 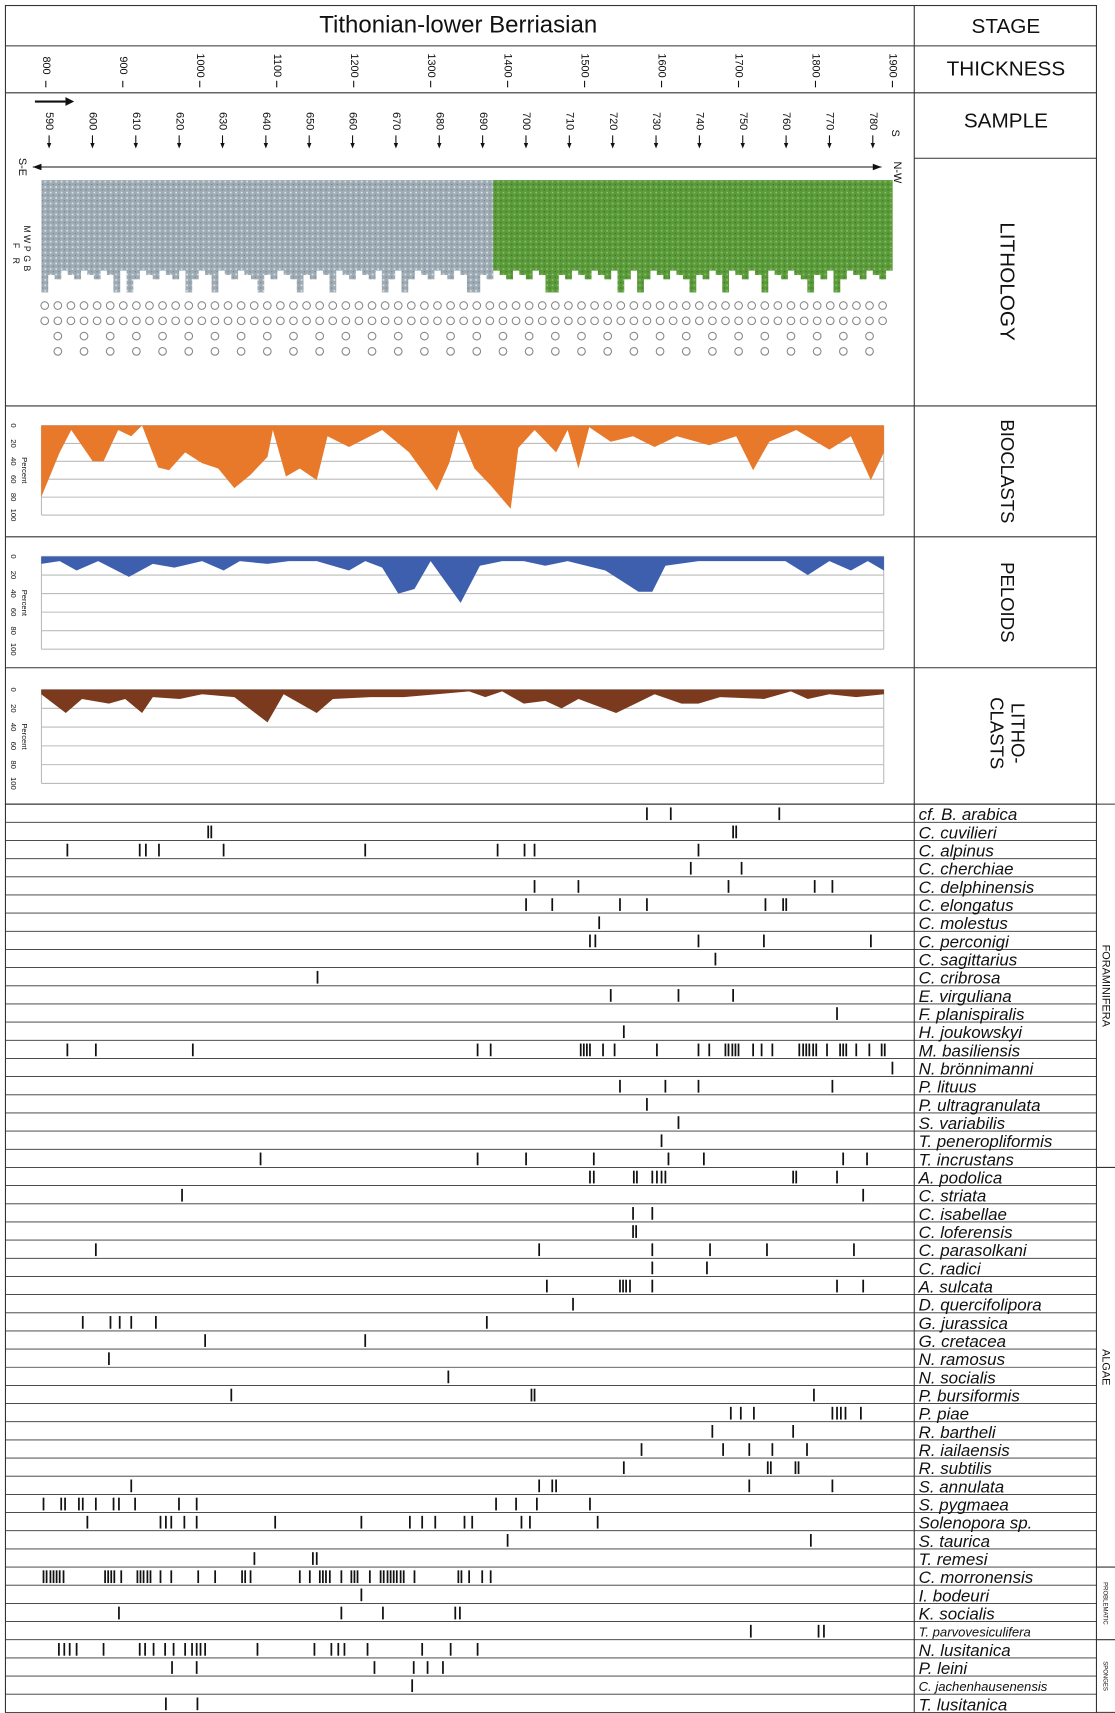 I want to click on y-tick-label: 40, so click(x=13, y=727).